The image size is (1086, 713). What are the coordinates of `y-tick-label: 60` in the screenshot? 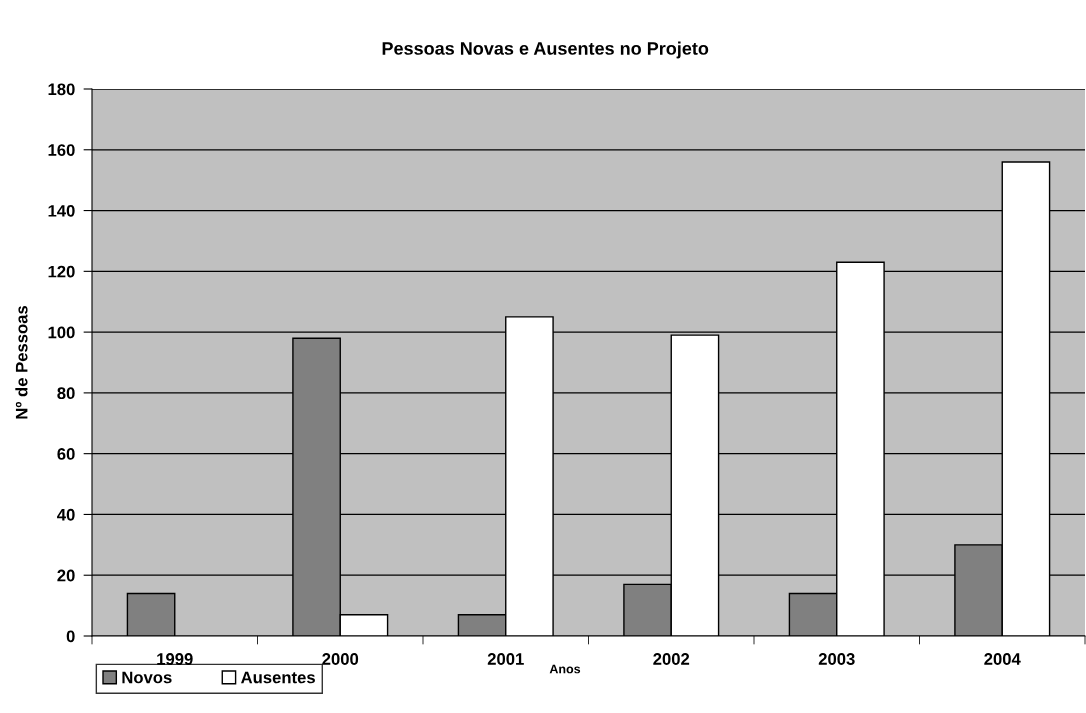 It's located at (66, 454).